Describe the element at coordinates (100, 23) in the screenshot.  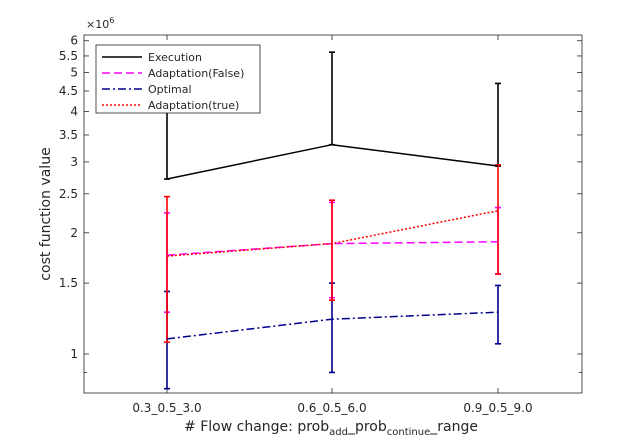
I see `y-exponent-label: ×10⁶` at that location.